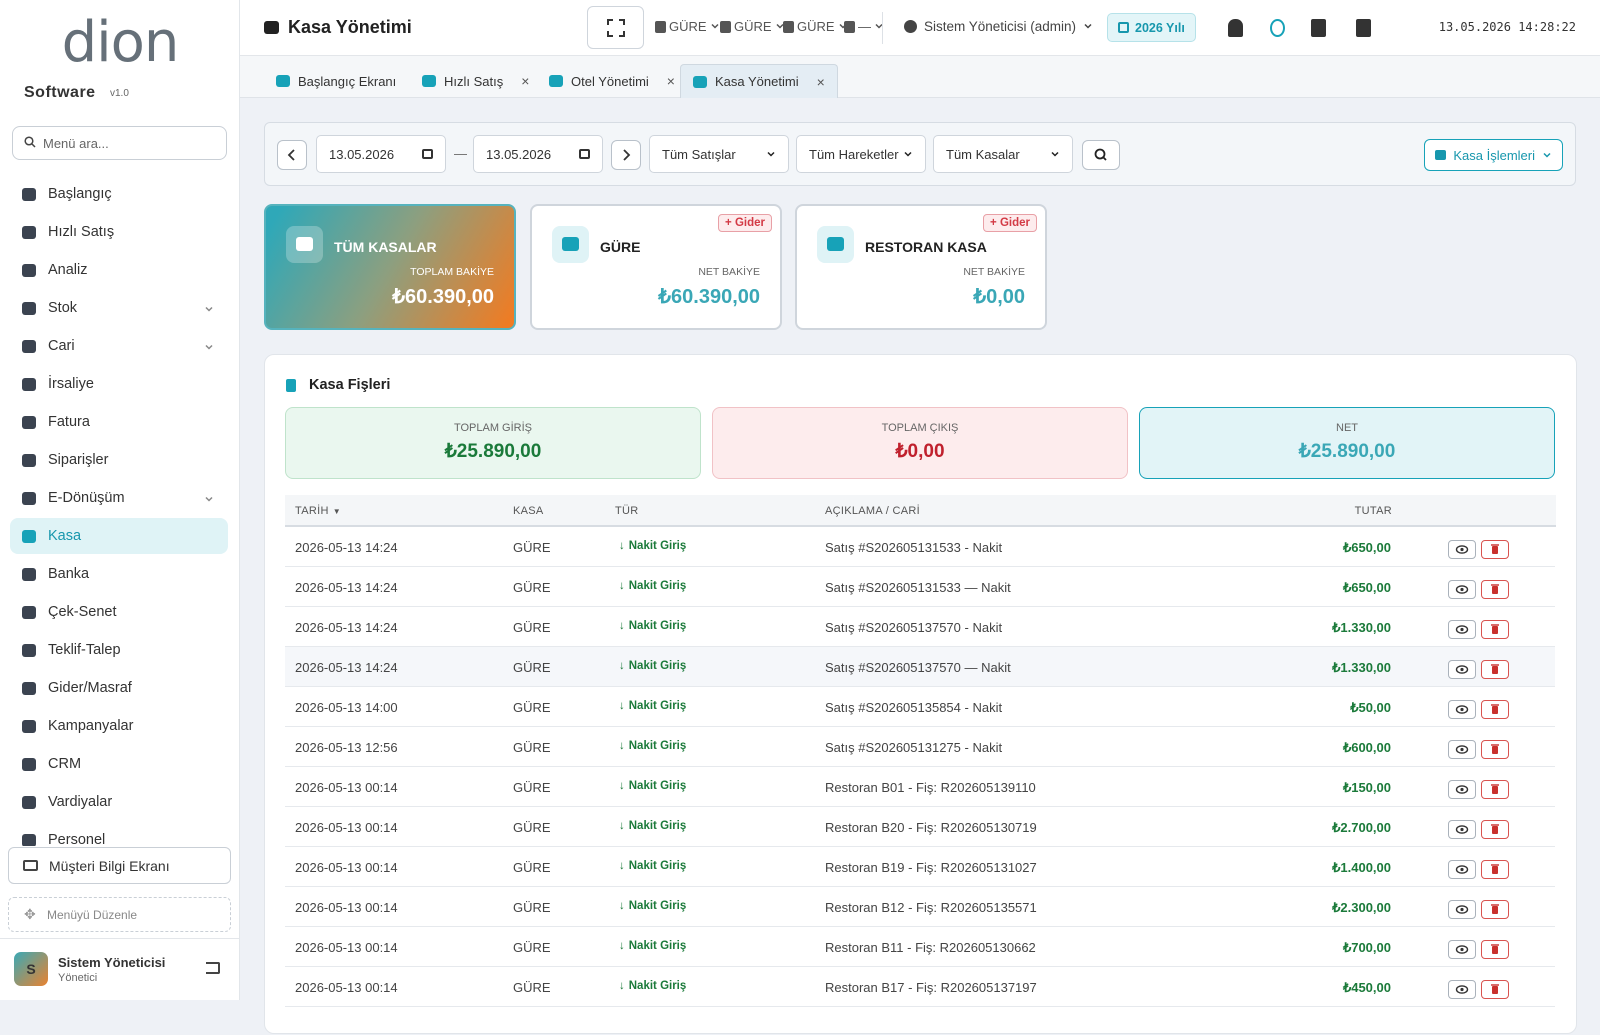  I want to click on next-day-button, so click(626, 155).